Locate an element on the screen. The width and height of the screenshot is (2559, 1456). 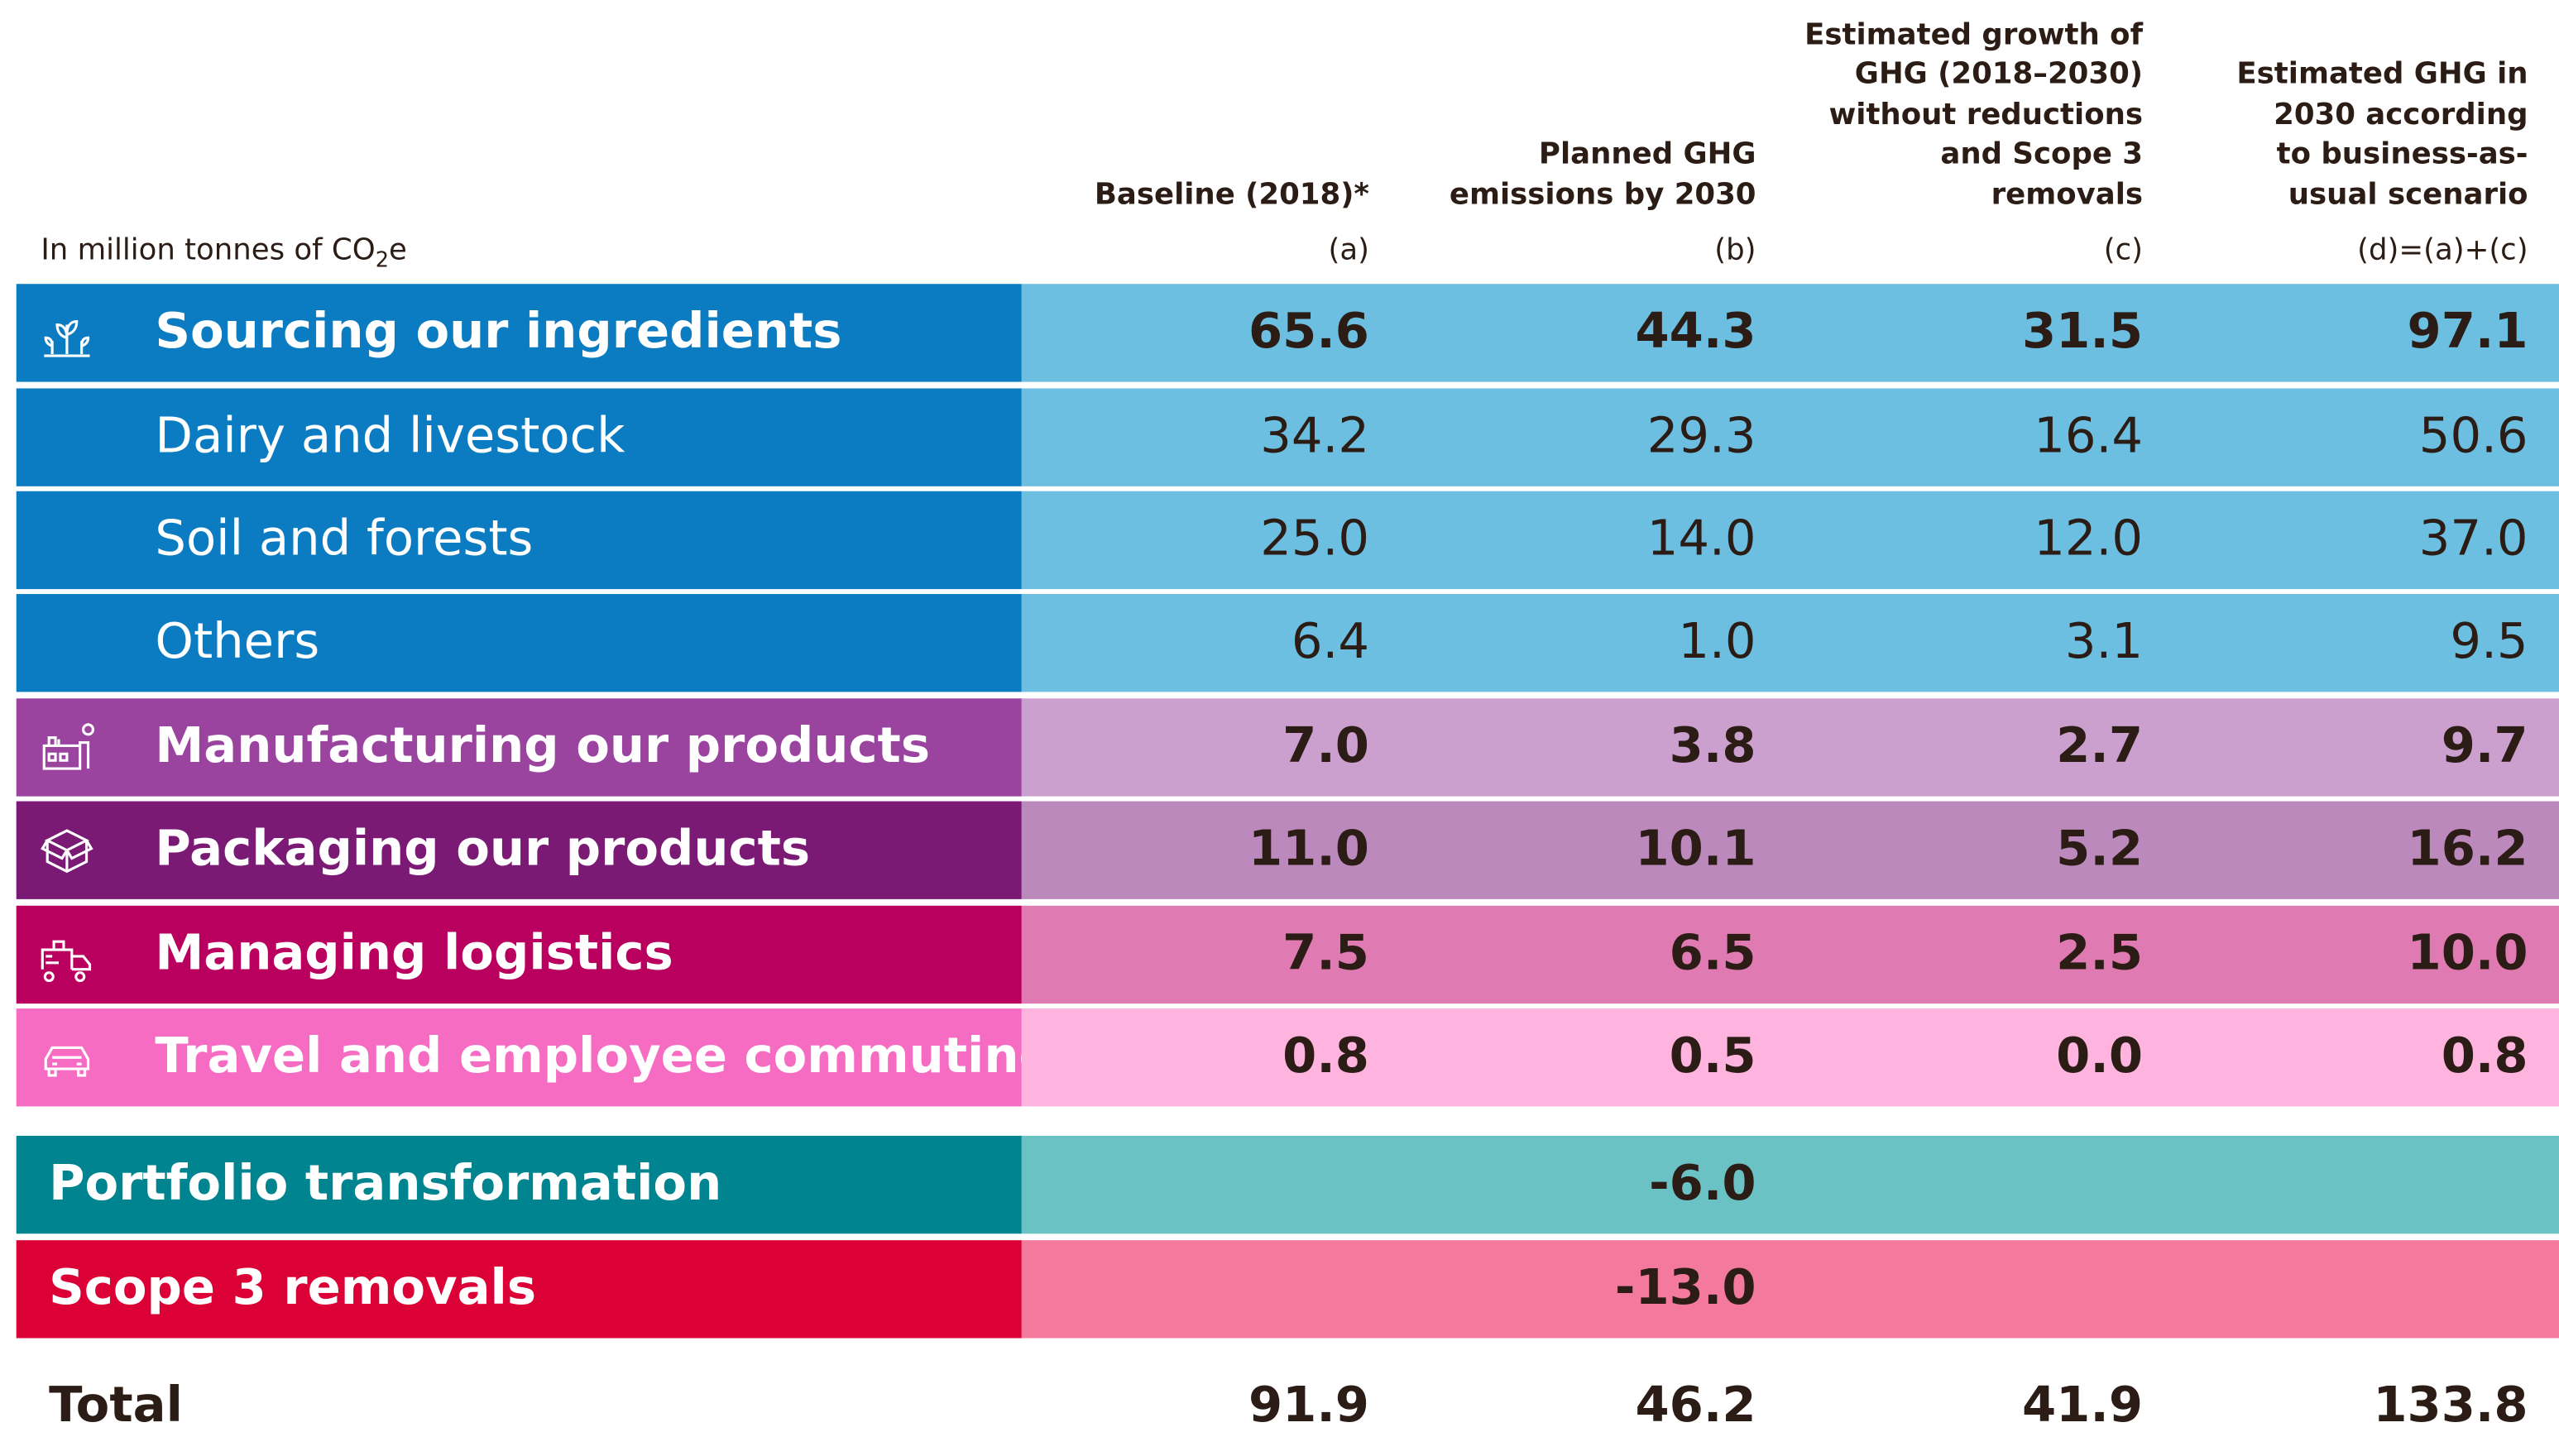
row-label-cell: Sourcing our ingredients is located at coordinates (519, 333).